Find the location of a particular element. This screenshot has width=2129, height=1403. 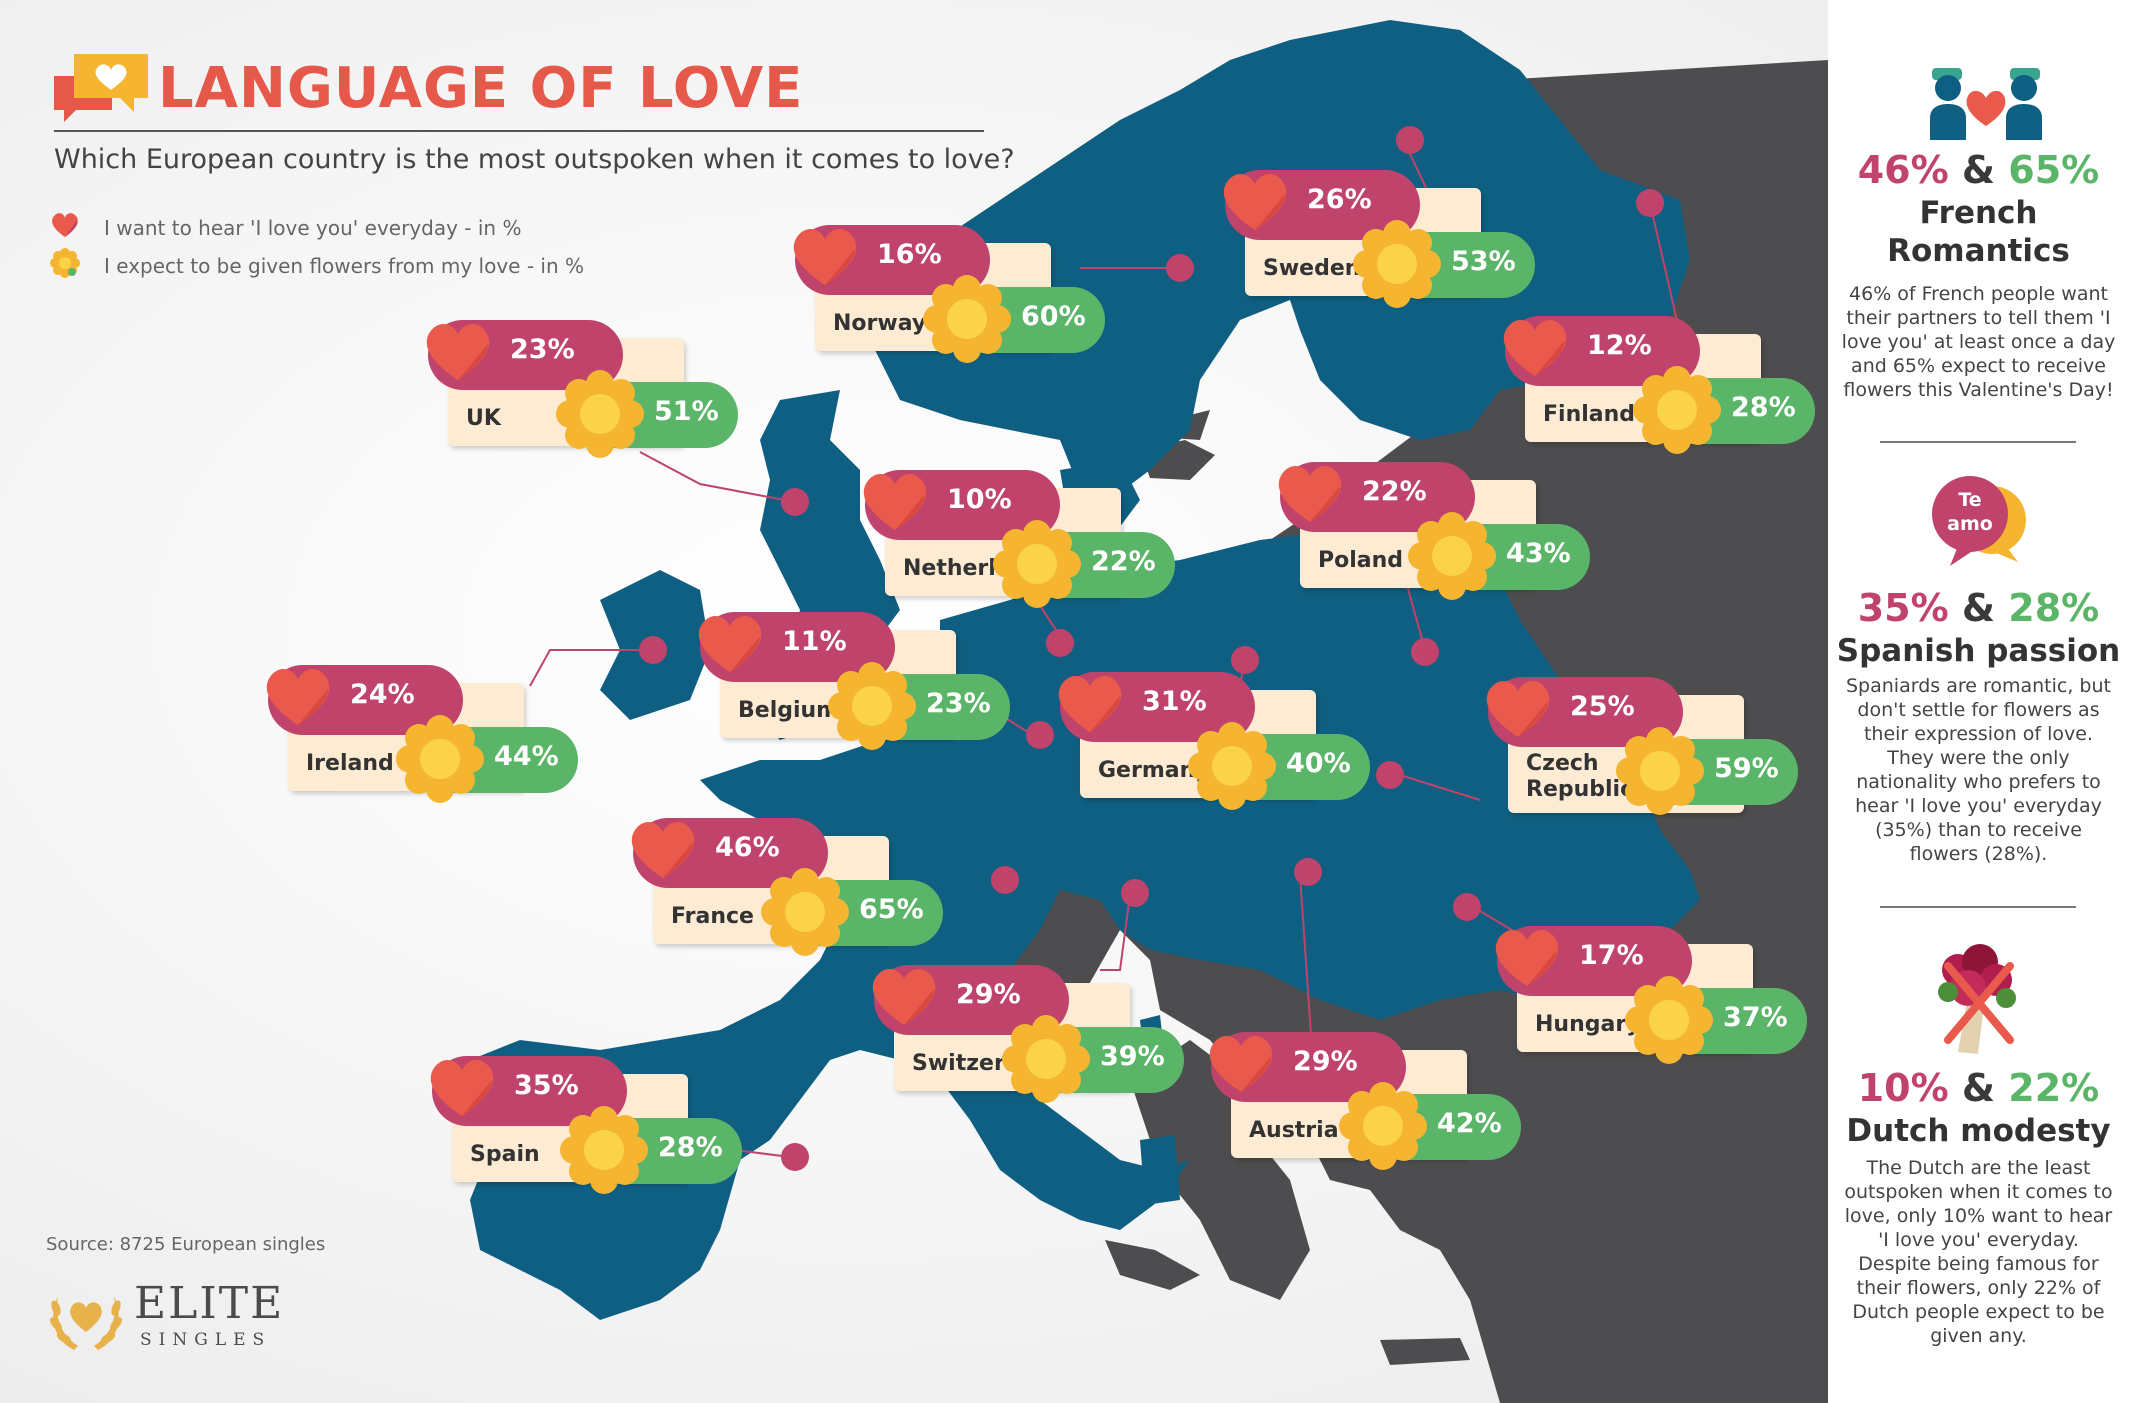

flowers-percent: 39% is located at coordinates (1132, 1056).